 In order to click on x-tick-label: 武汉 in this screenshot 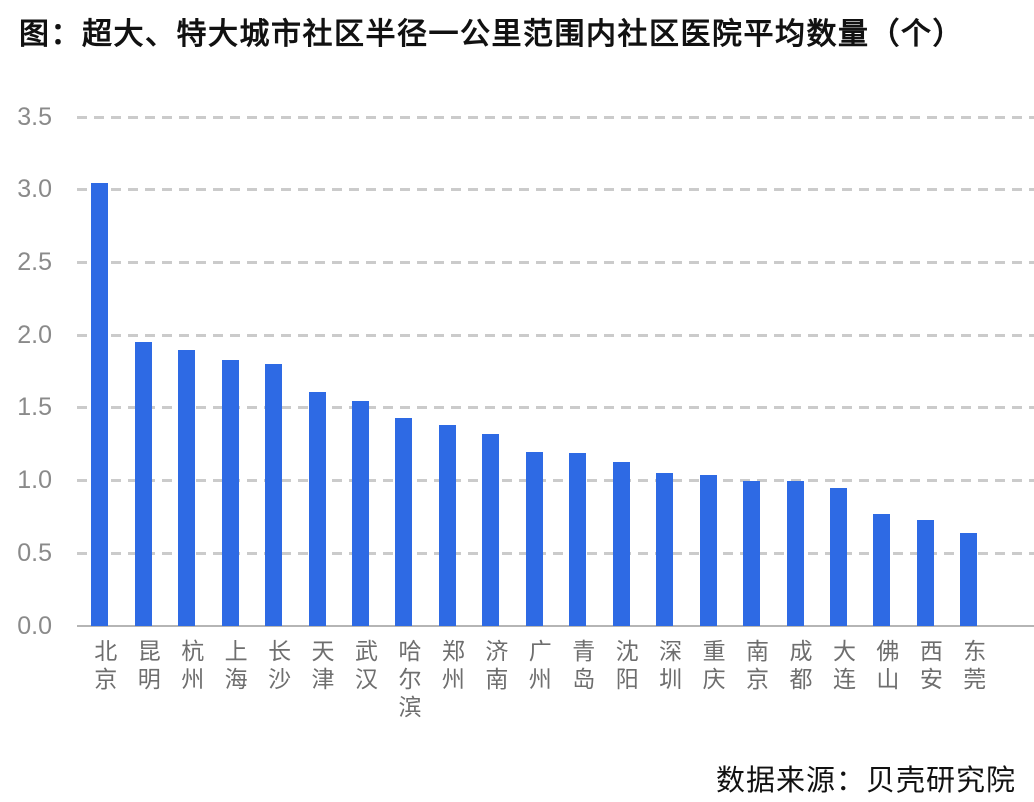, I will do `click(364, 667)`.